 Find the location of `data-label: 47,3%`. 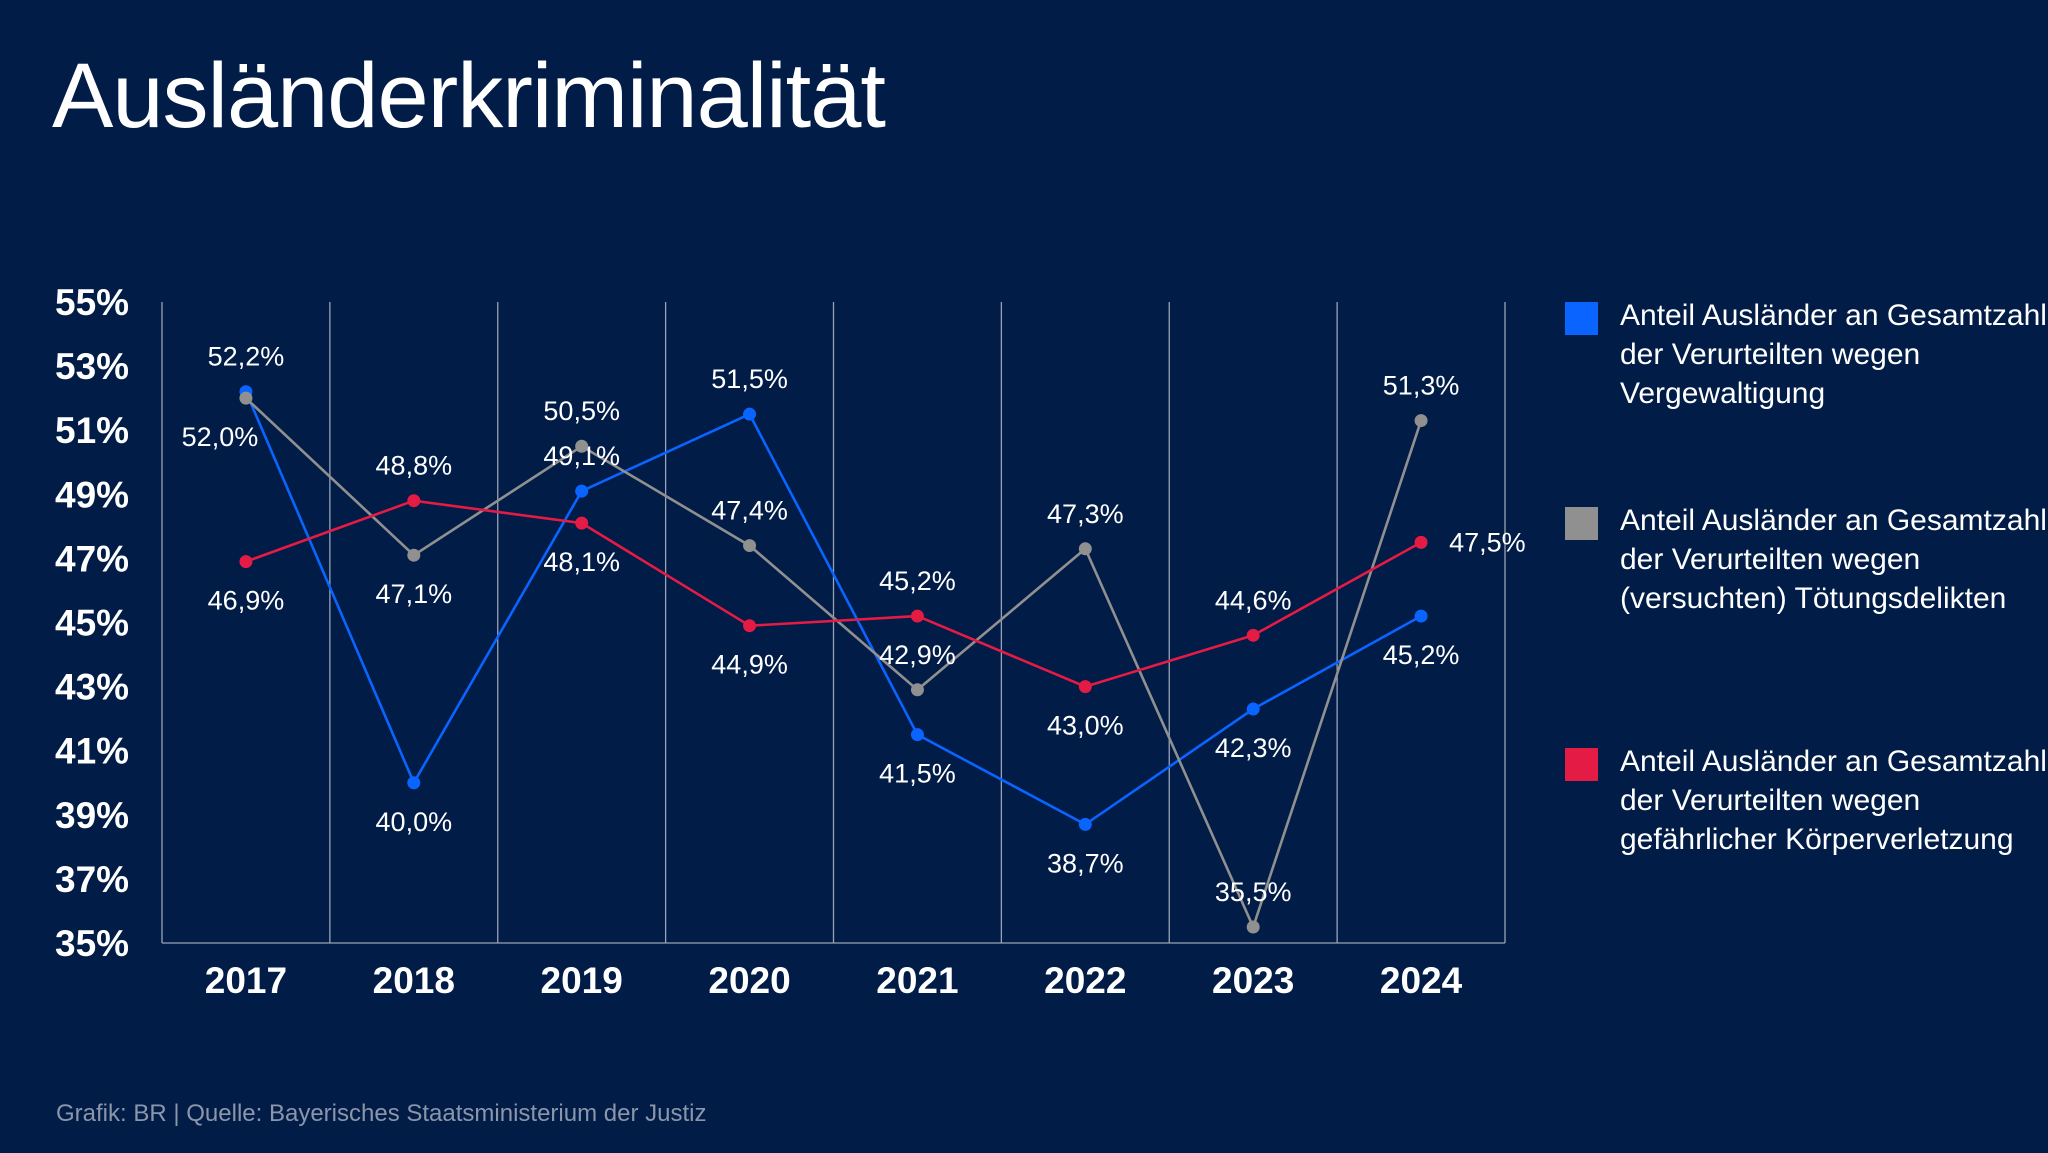

data-label: 47,3% is located at coordinates (1085, 514).